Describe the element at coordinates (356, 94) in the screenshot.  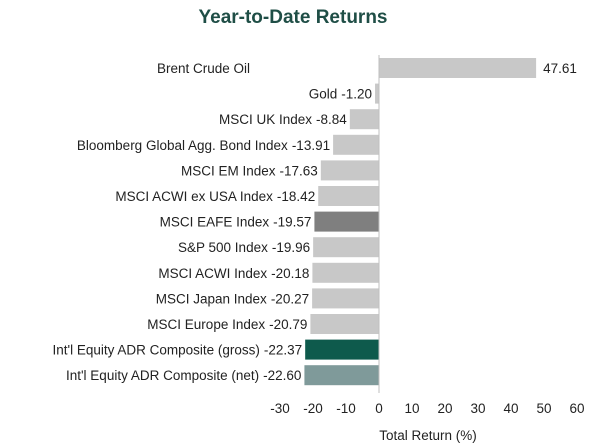
I see `value-label-1: -1.20` at that location.